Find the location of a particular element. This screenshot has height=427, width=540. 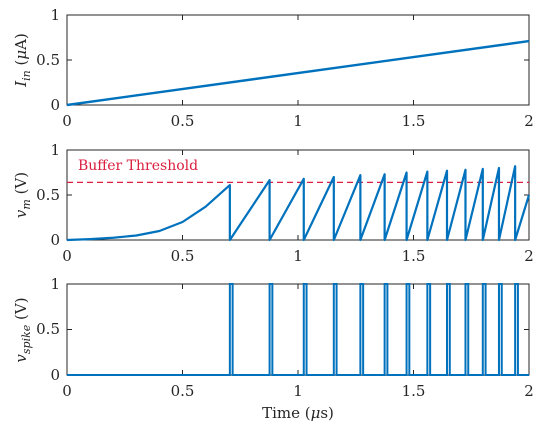

y-axis-label: Iin (μA) is located at coordinates (22, 60).